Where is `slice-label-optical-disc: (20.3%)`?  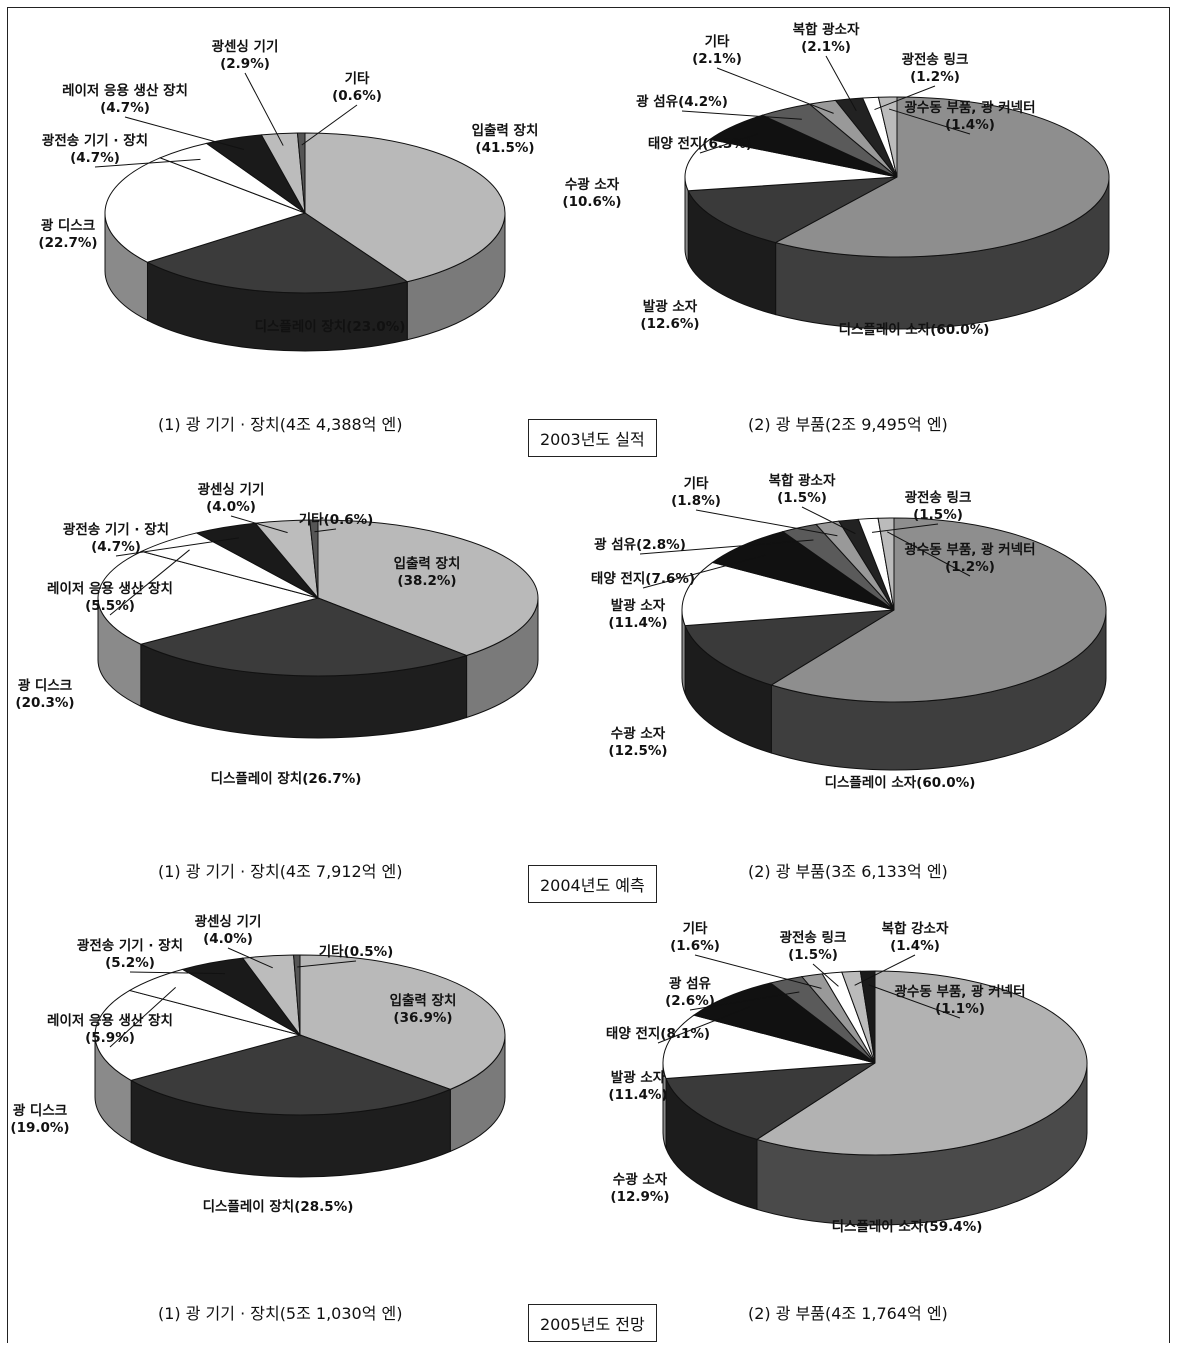 slice-label-optical-disc: (20.3%) is located at coordinates (44, 703).